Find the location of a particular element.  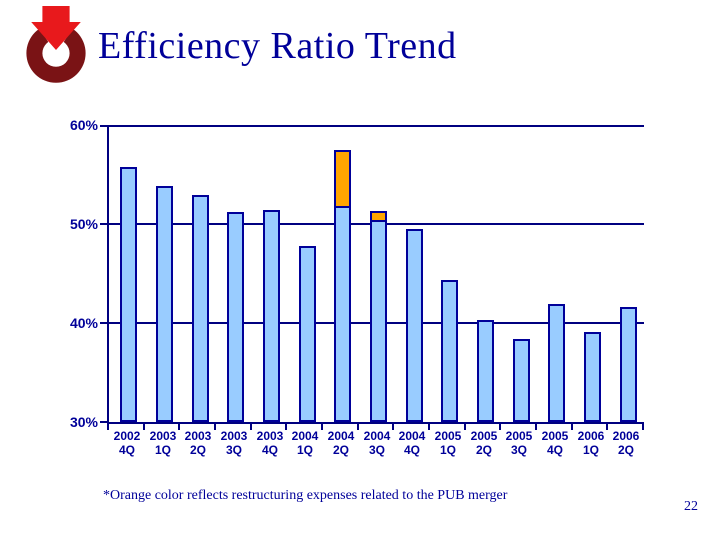

bar-2003-1Q is located at coordinates (164, 304).